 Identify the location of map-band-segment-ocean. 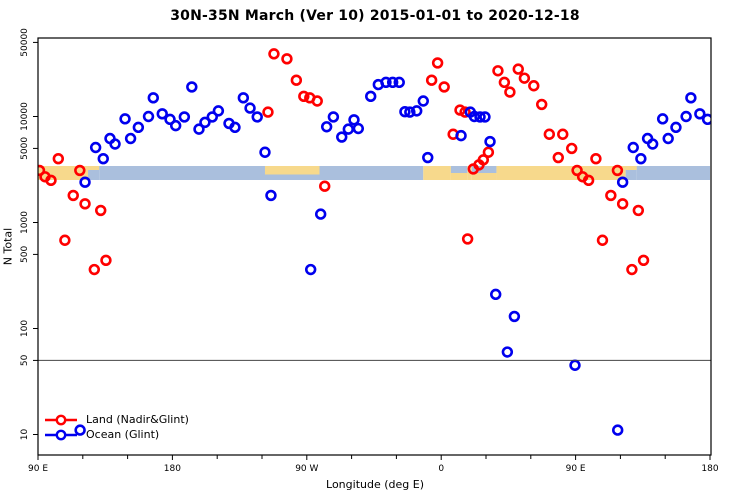
(182, 173).